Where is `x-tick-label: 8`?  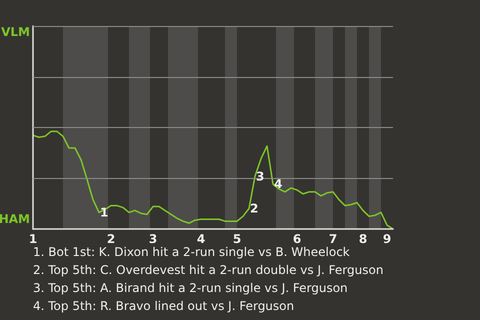 x-tick-label: 8 is located at coordinates (363, 239).